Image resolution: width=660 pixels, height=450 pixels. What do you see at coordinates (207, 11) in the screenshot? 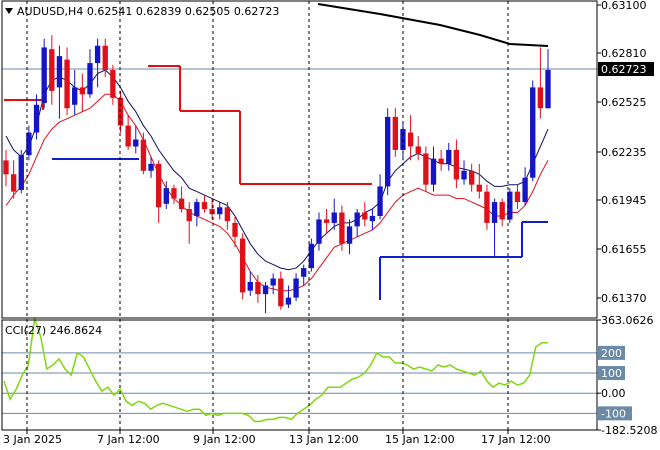
I see `ohlc-low: 0.62505` at bounding box center [207, 11].